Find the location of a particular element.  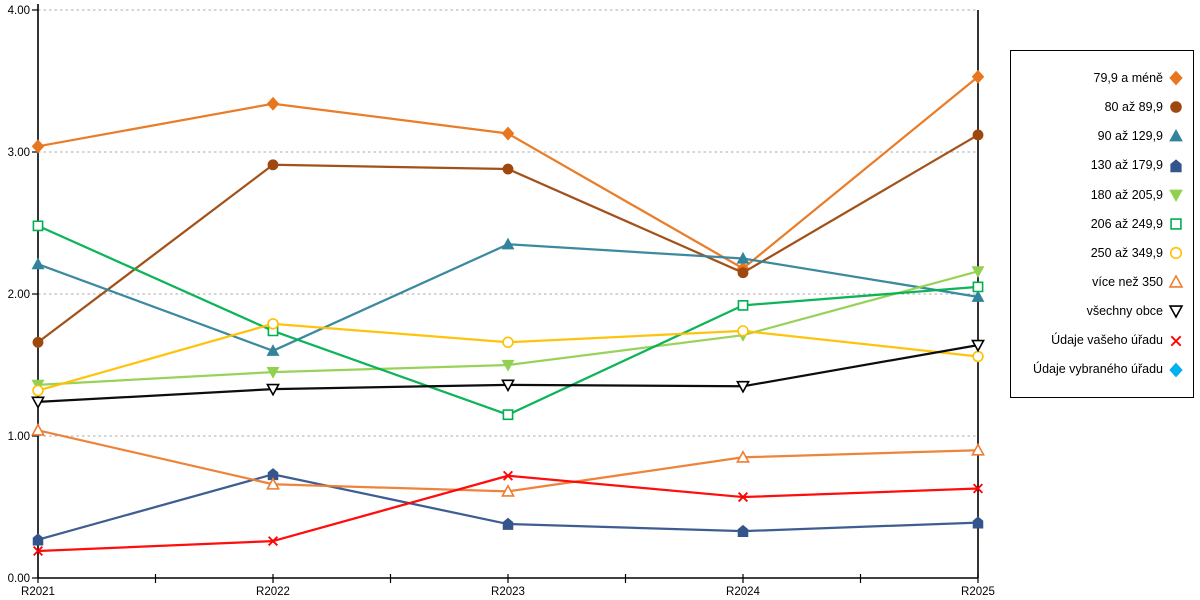

legend-item-label: 80 až 89,9 is located at coordinates (1133, 107).